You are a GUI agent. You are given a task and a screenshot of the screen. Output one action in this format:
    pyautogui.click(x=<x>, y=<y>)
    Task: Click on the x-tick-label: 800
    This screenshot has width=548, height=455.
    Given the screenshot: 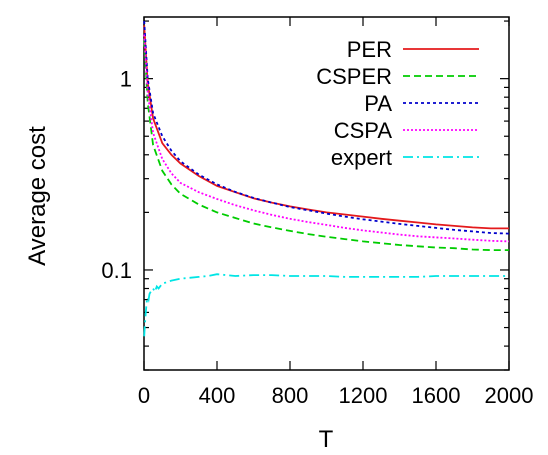 What is the action you would take?
    pyautogui.click(x=290, y=395)
    